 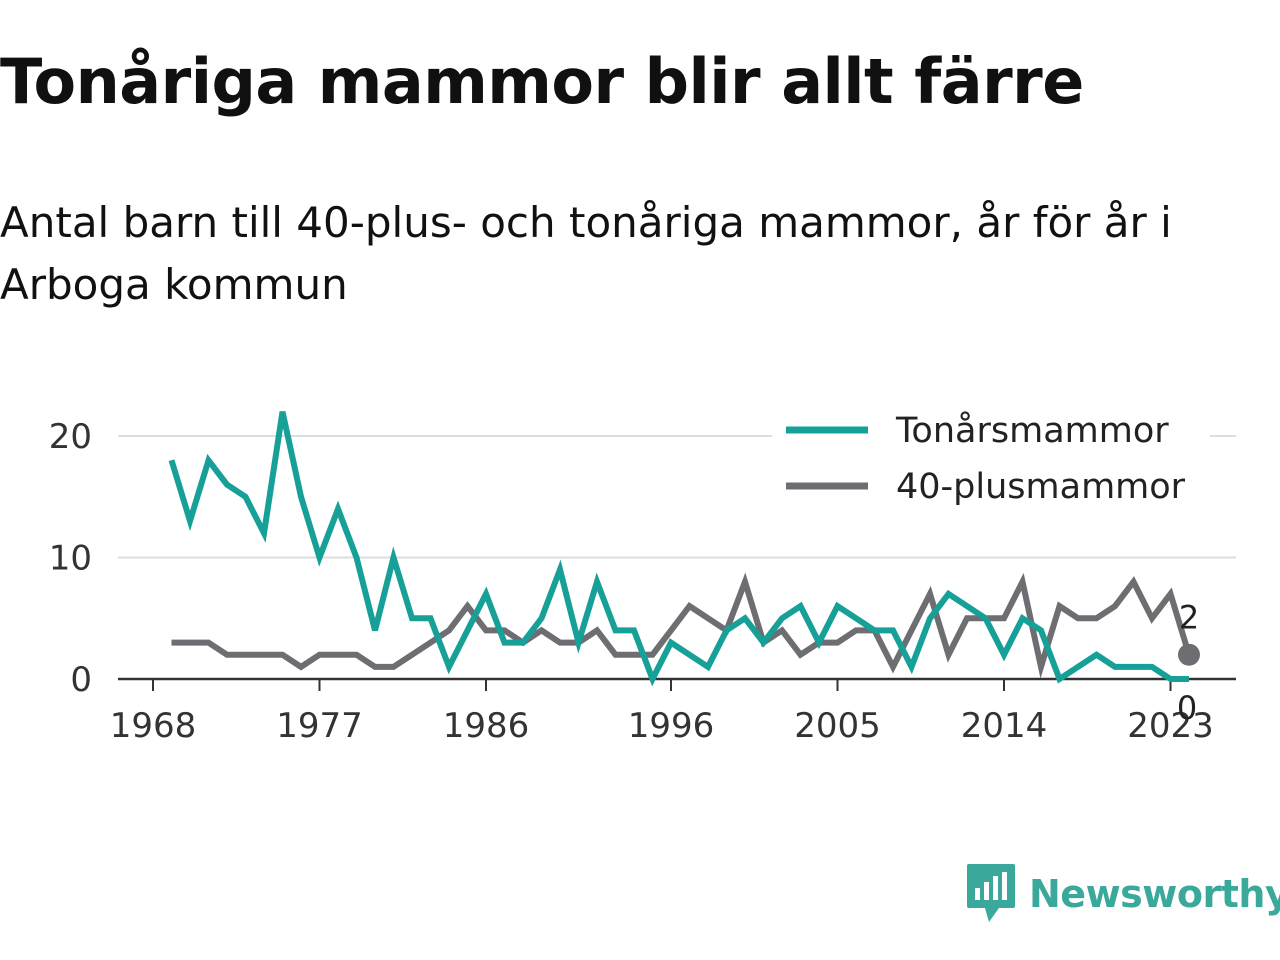 What do you see at coordinates (1004, 726) in the screenshot?
I see `x-tick-label: 2014` at bounding box center [1004, 726].